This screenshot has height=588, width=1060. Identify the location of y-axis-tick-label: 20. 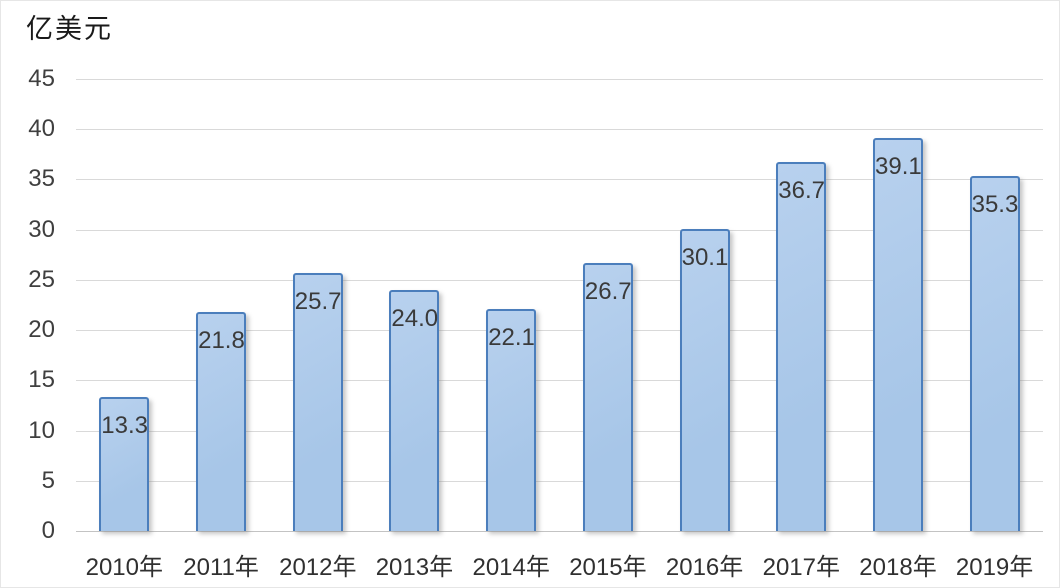
(41, 330).